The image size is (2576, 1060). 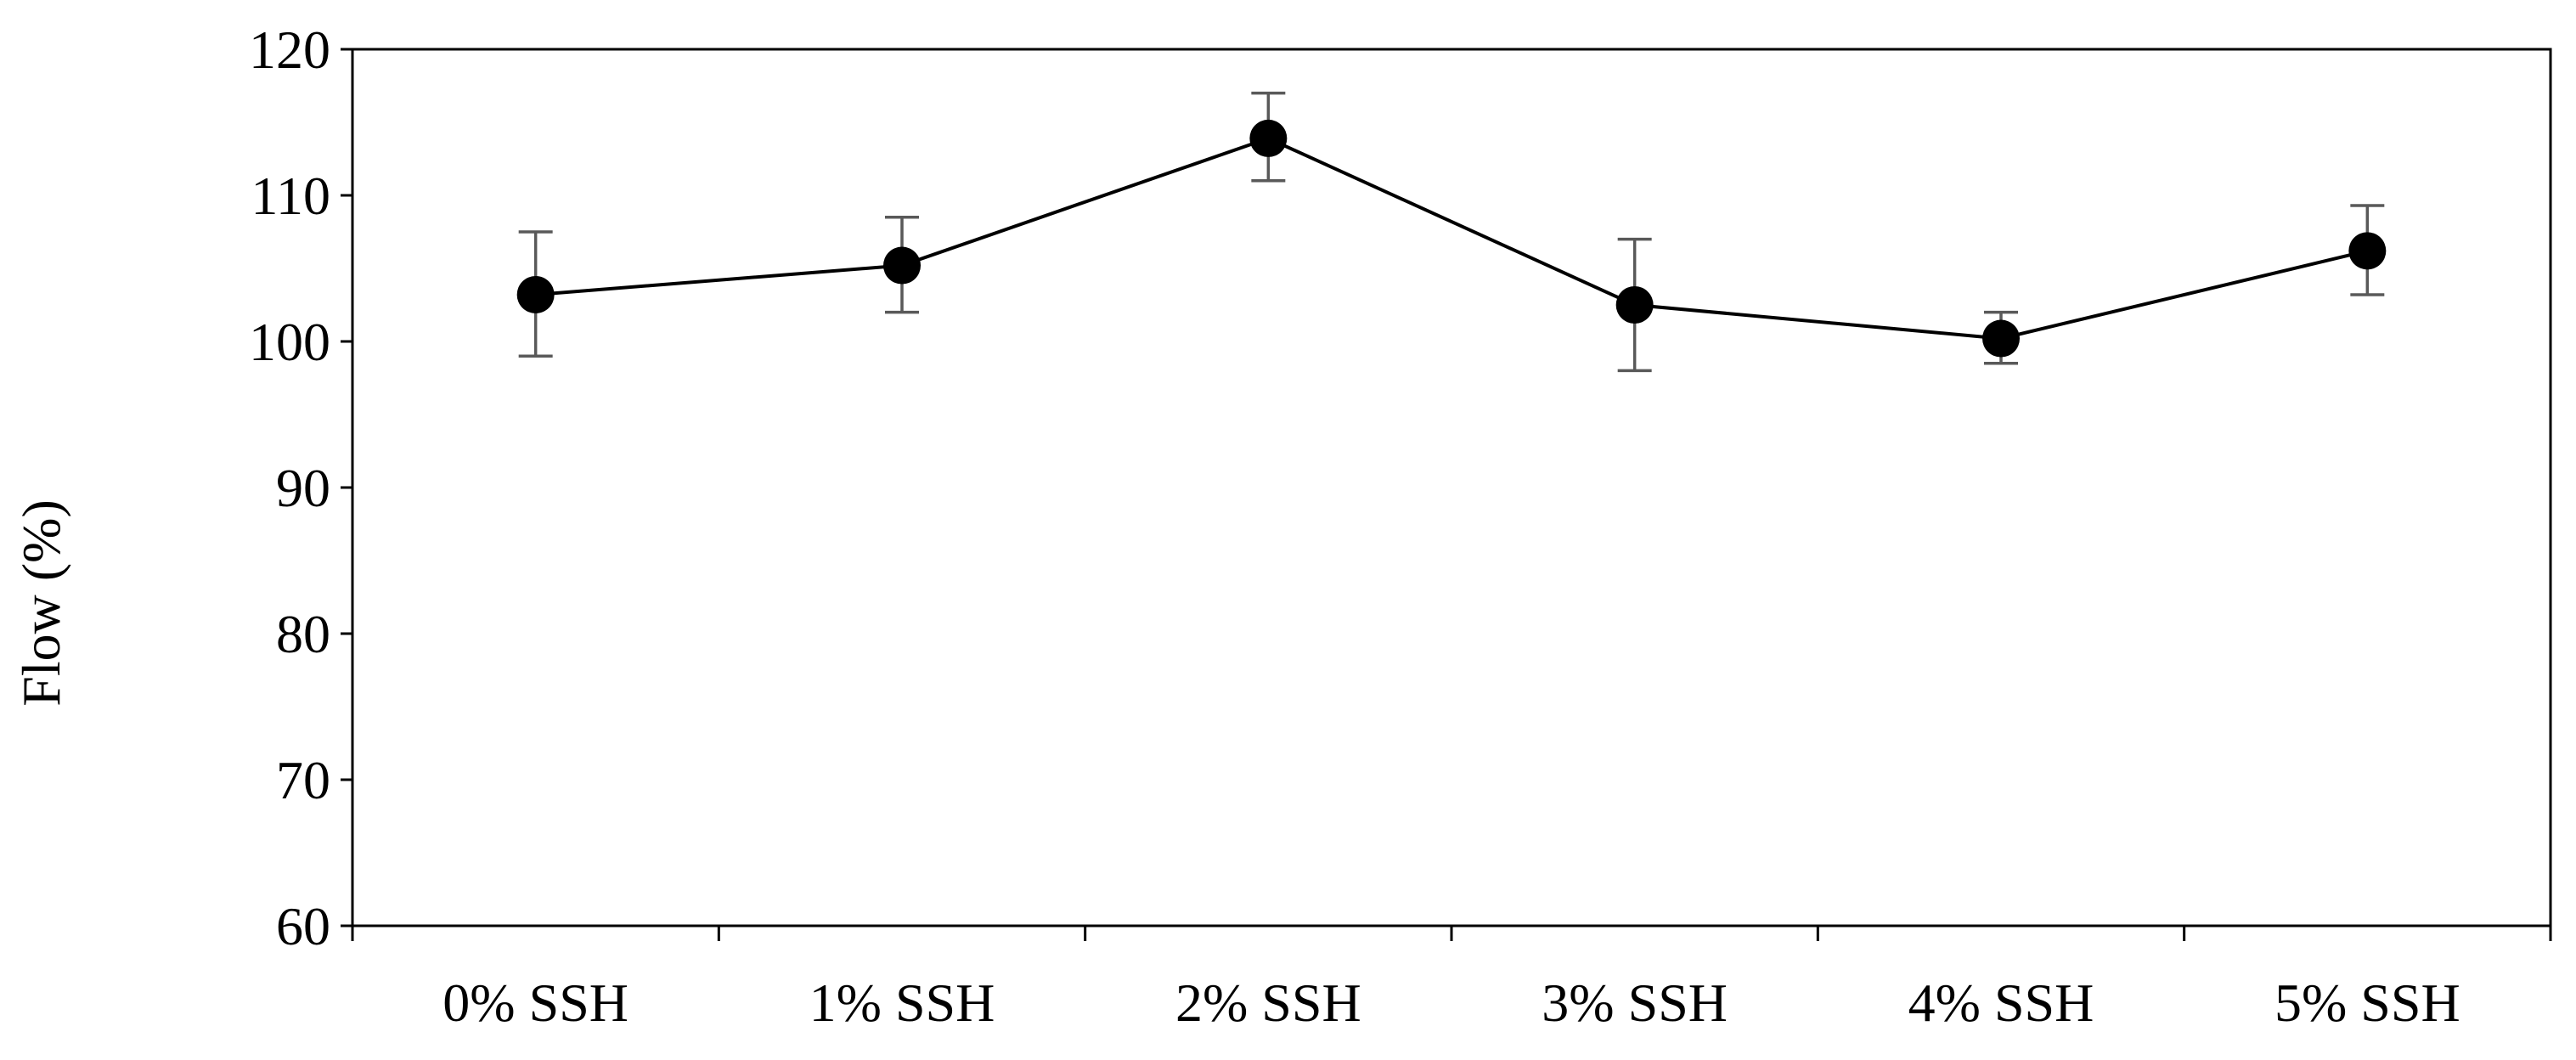 What do you see at coordinates (2367, 1003) in the screenshot?
I see `x-tick-label: 5% SSH` at bounding box center [2367, 1003].